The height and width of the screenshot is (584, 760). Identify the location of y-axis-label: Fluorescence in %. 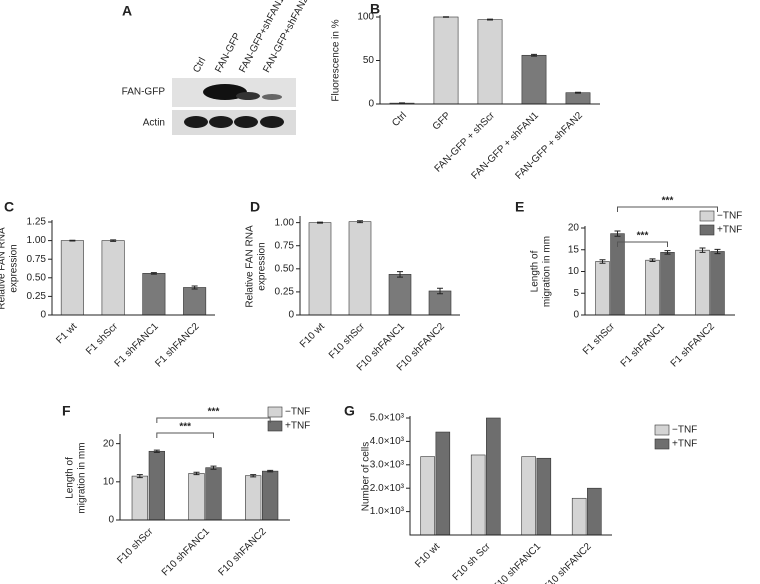
(336, 60).